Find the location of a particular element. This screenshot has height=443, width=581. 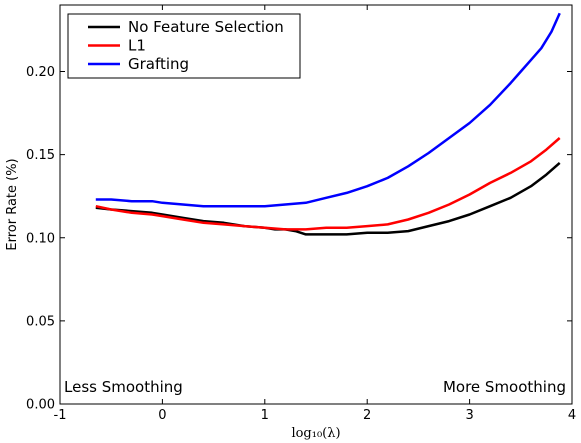

y-axis-label: Error Rate (%) is located at coordinates (12, 204).